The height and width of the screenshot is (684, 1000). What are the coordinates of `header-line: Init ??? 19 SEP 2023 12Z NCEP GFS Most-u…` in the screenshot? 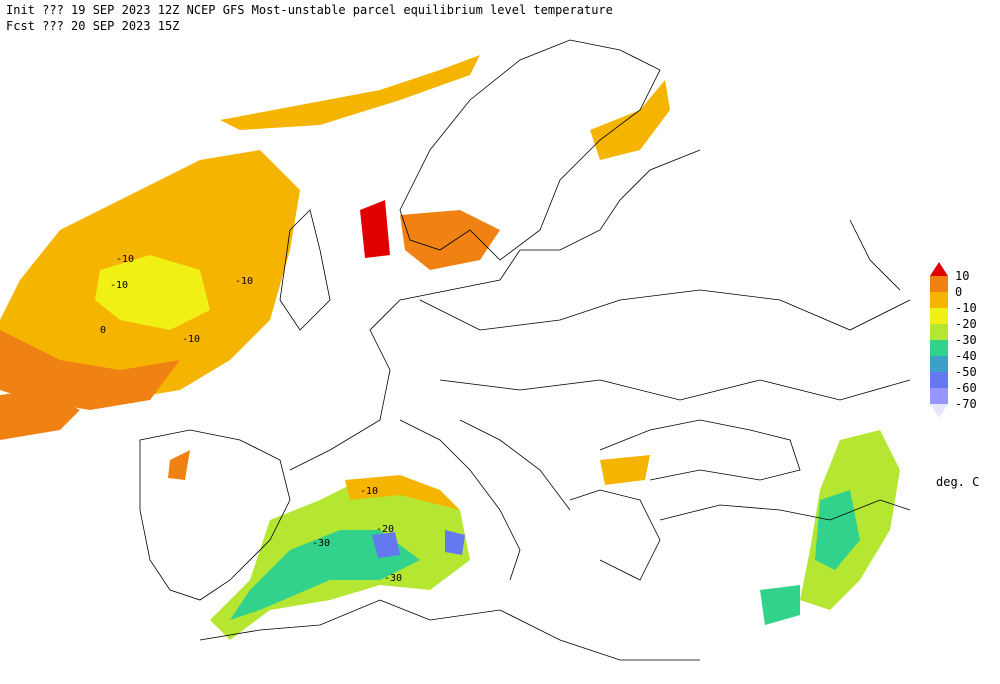 It's located at (309, 10).